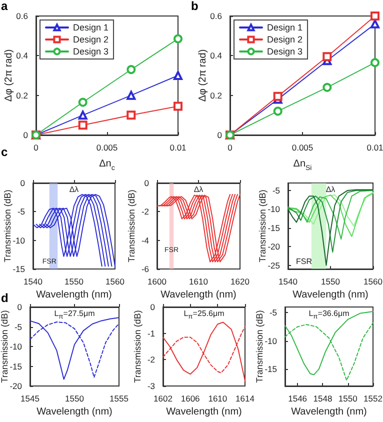 This screenshot has height=422, width=383. I want to click on annotation: L$_{π}$=36.6μm, so click(329, 316).